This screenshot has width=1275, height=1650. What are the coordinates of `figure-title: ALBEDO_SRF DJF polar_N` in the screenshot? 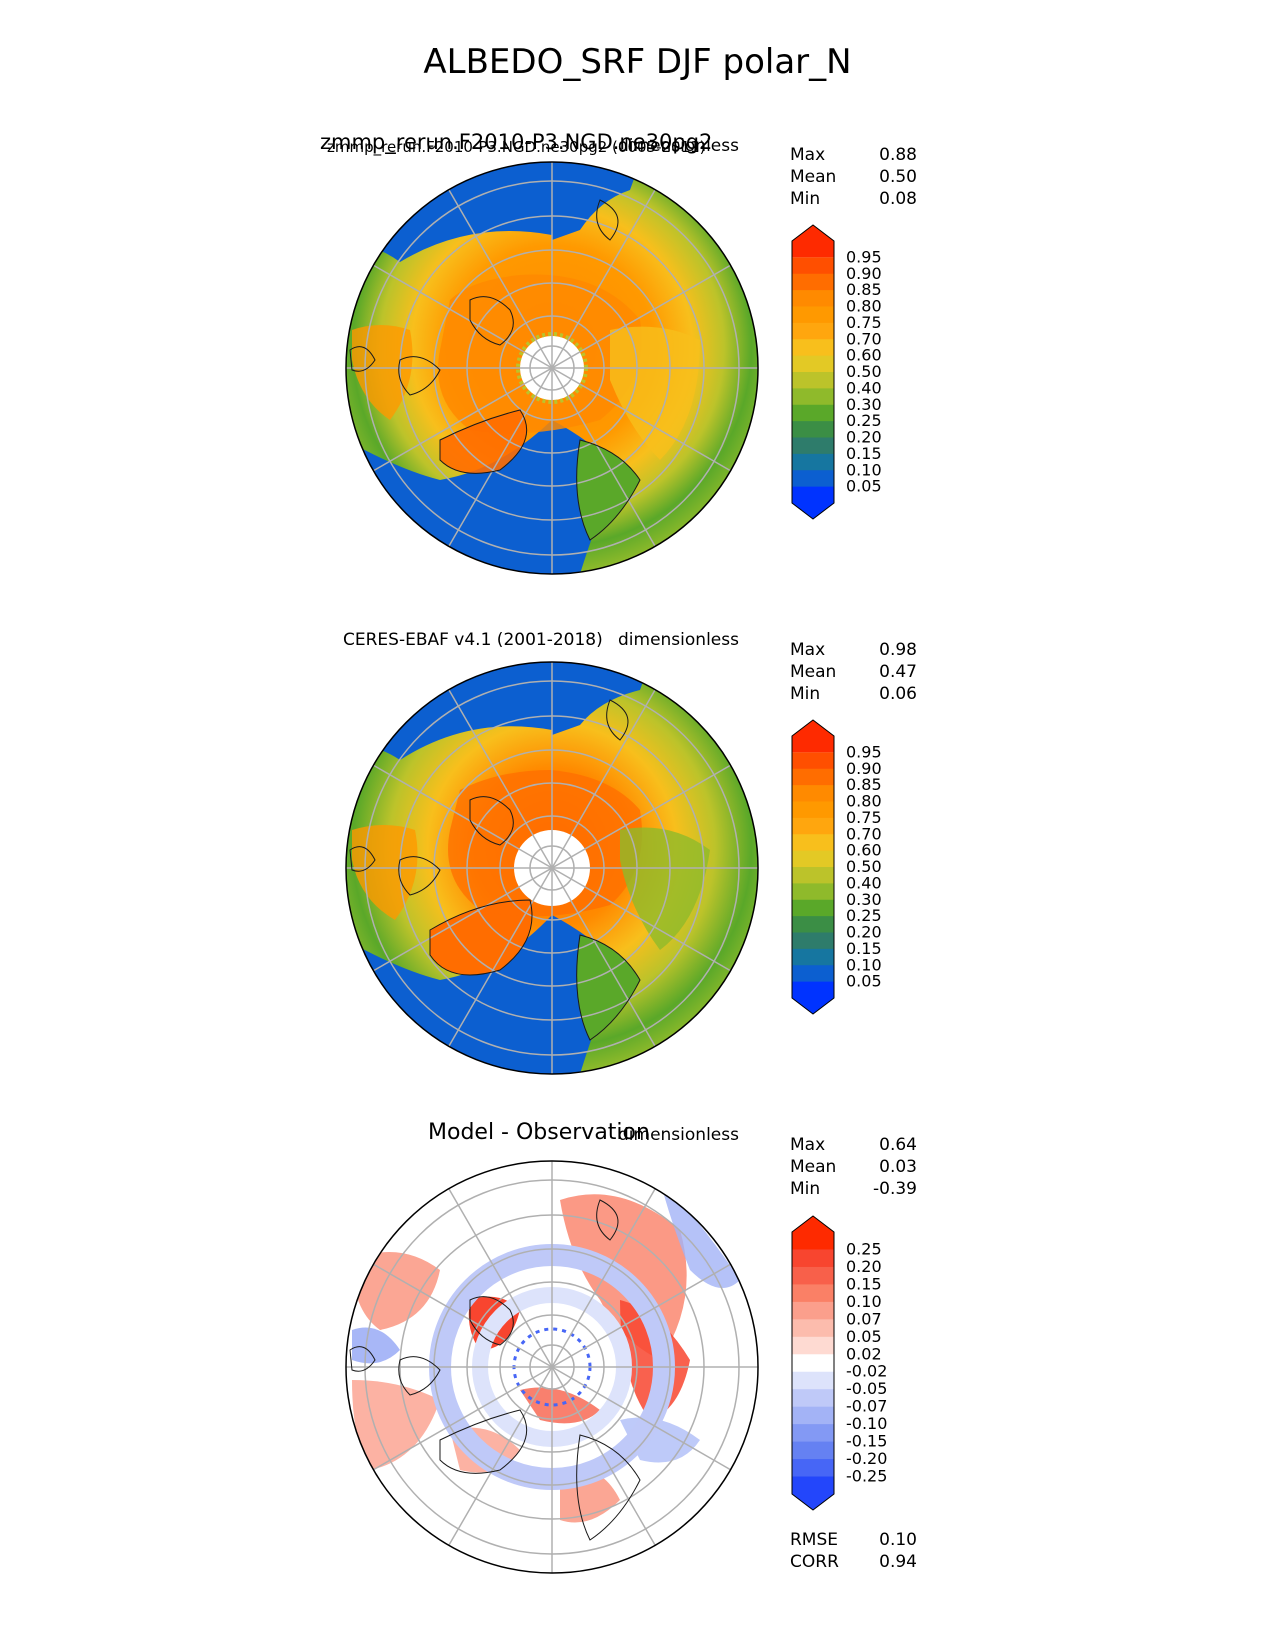 It's located at (637, 62).